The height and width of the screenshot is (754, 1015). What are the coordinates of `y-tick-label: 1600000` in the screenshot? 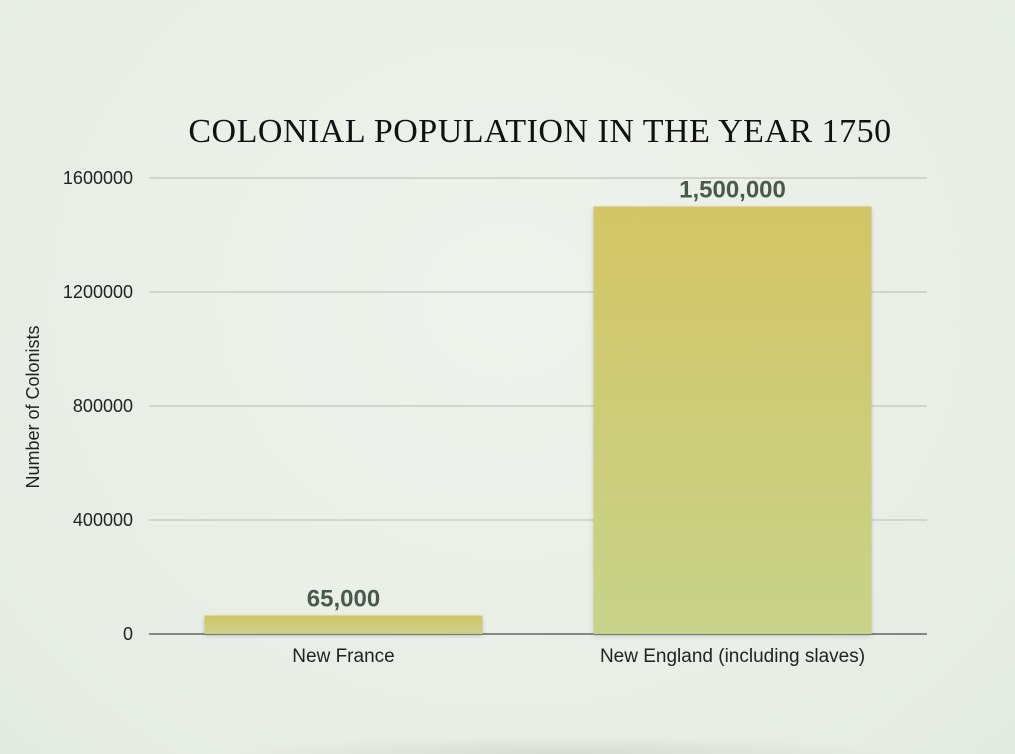 It's located at (98, 178).